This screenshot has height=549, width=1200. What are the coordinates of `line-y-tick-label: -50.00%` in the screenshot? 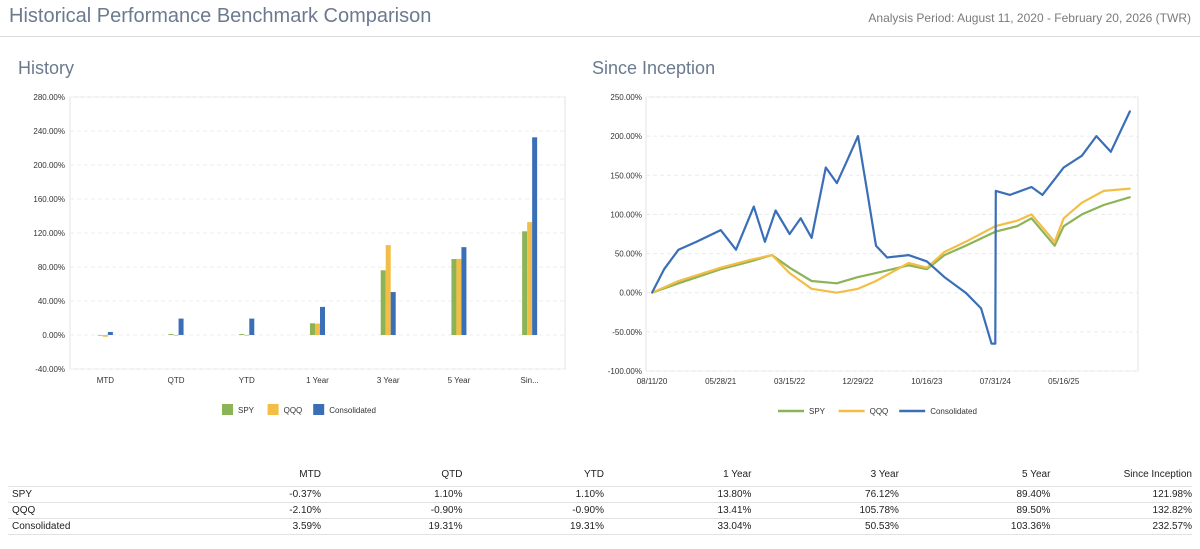 It's located at (627, 332).